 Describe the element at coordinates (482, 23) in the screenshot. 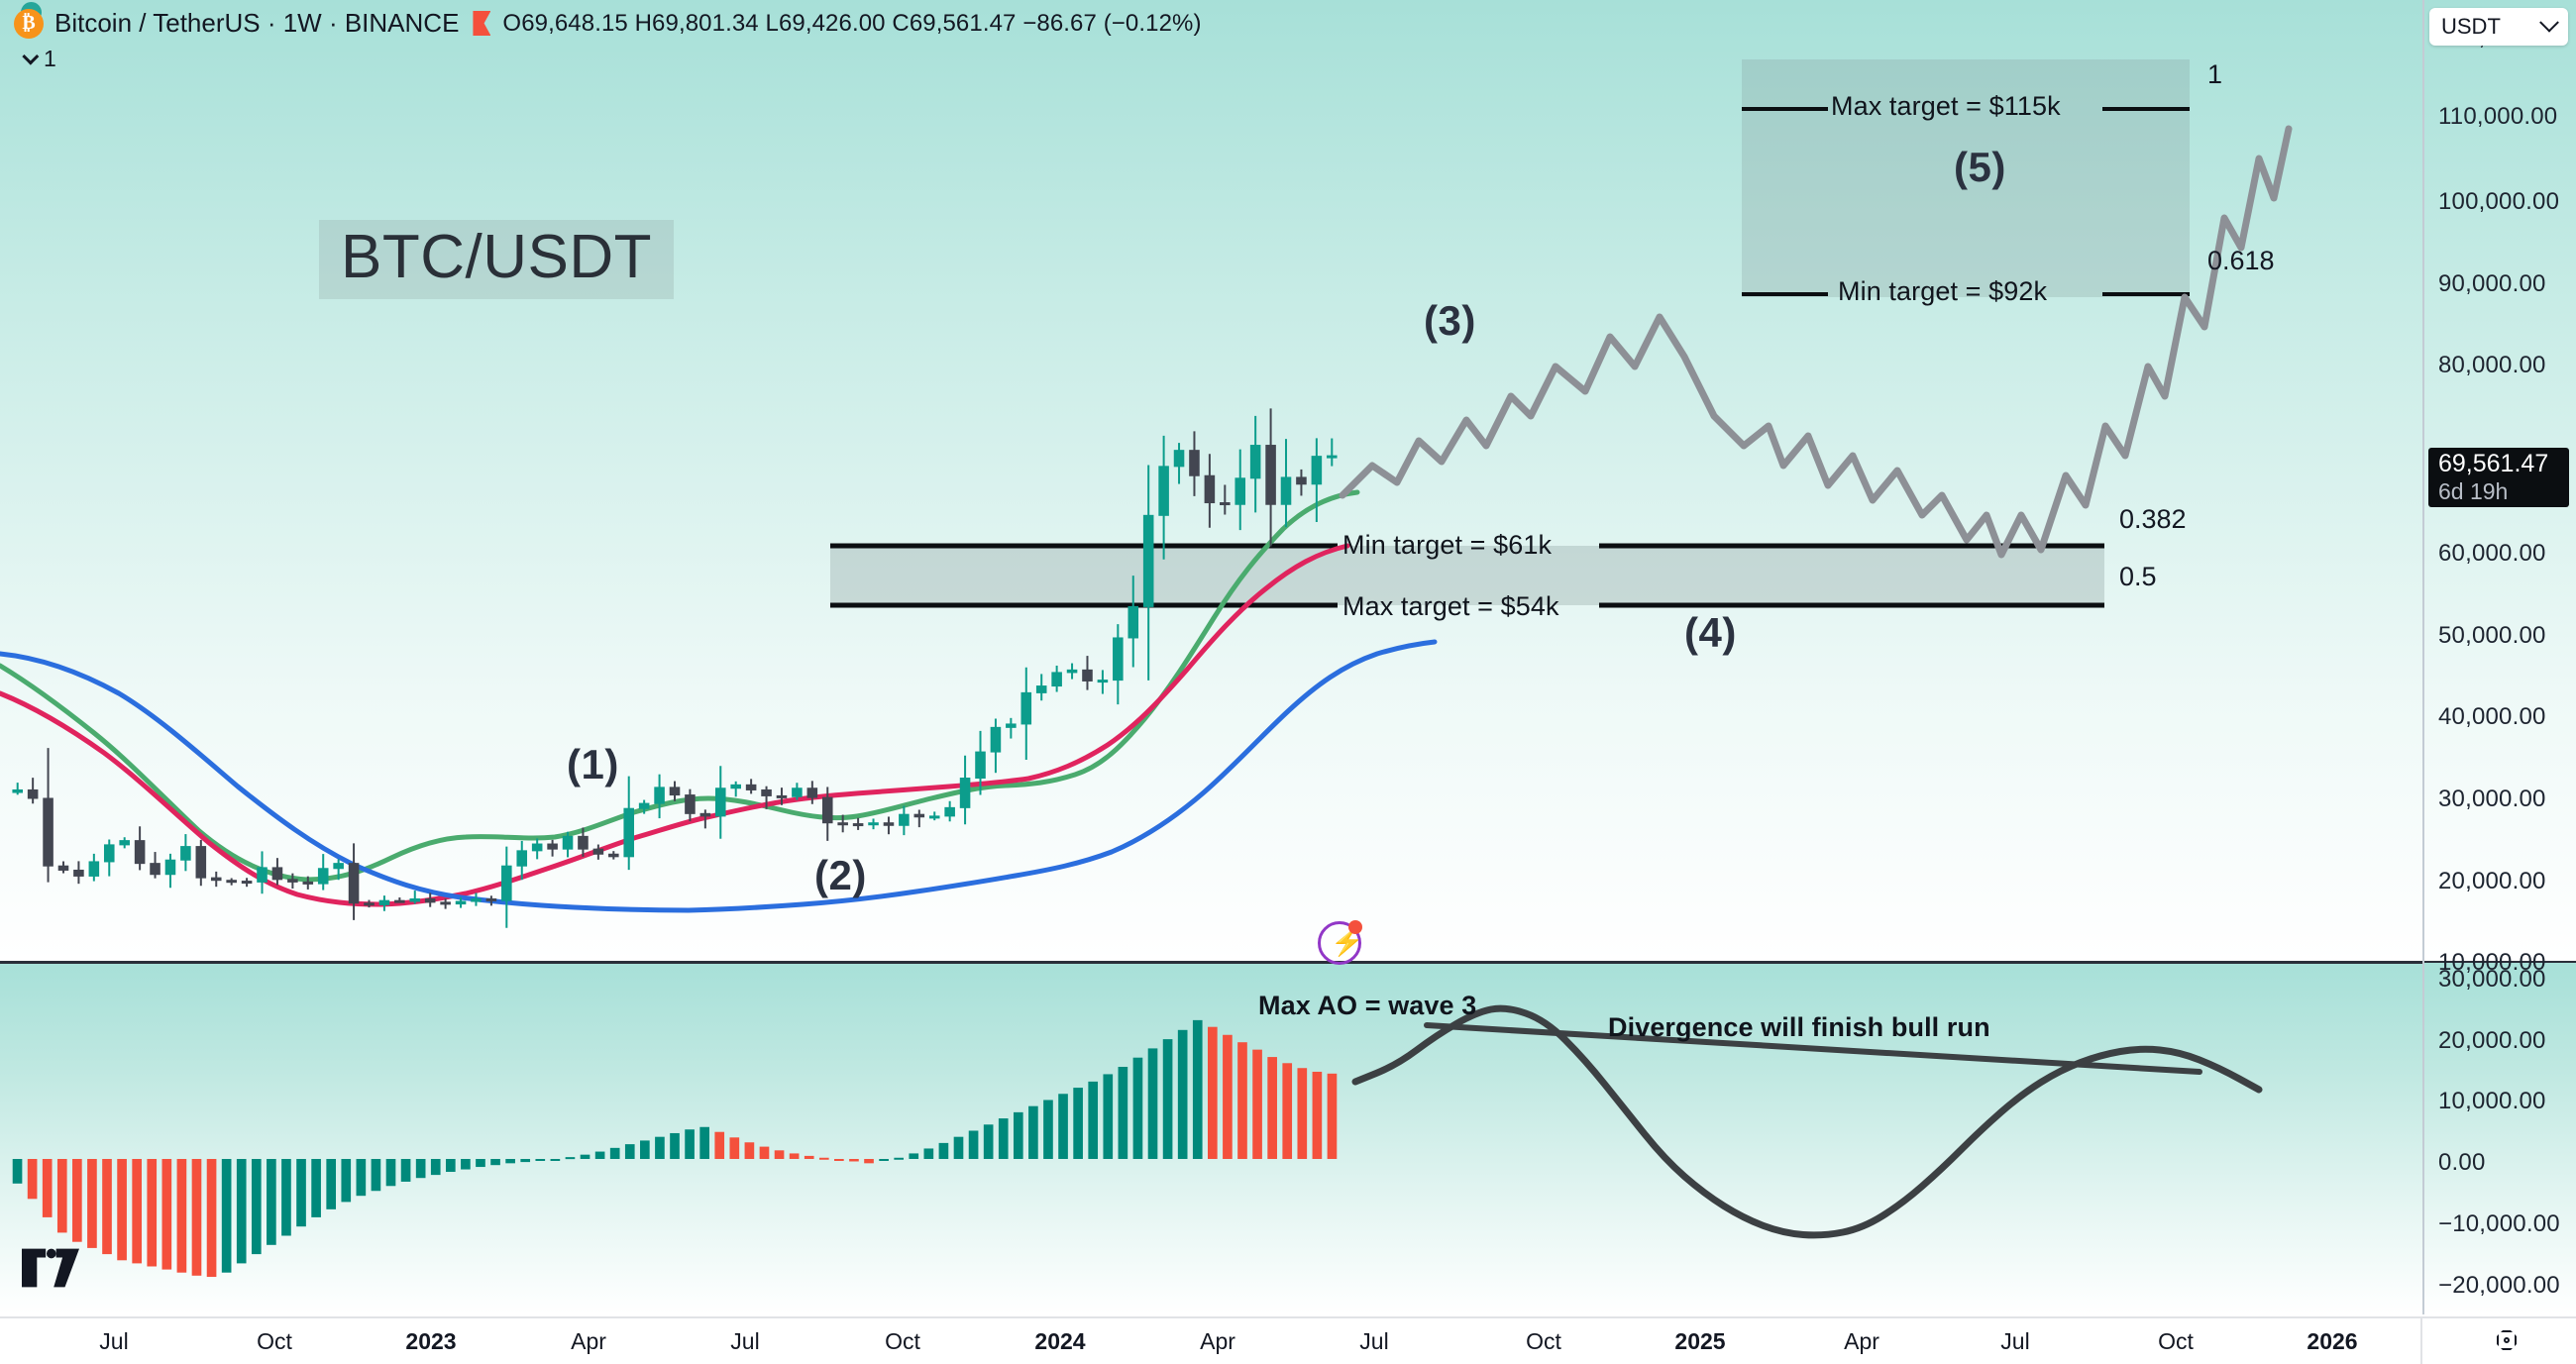

I see `candle-type-icon` at that location.